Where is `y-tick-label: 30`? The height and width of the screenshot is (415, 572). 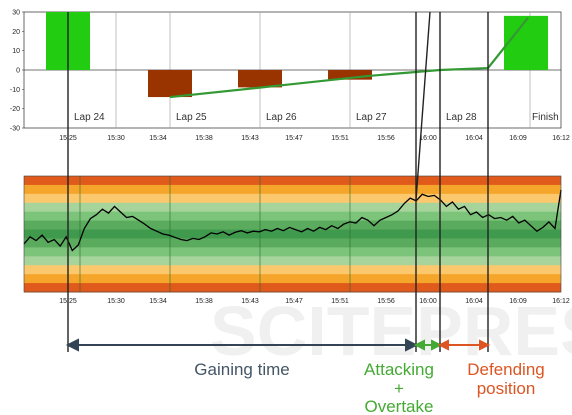
y-tick-label: 30 is located at coordinates (16, 13).